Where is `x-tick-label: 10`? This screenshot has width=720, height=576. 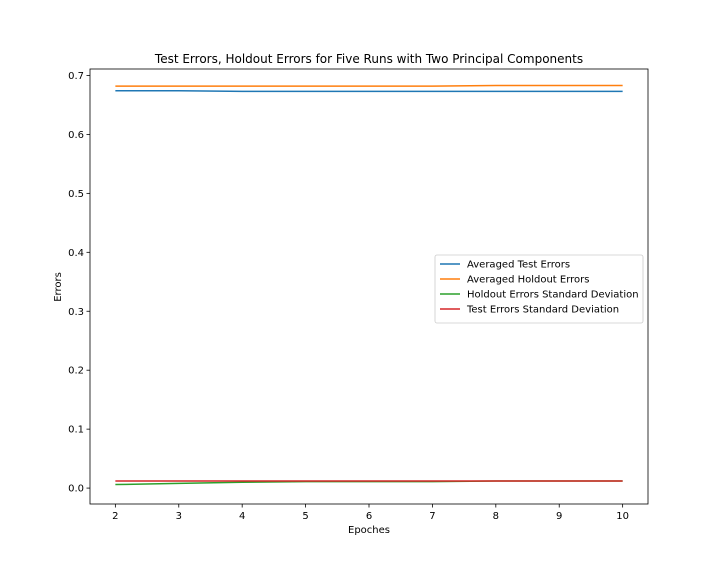
x-tick-label: 10 is located at coordinates (622, 516).